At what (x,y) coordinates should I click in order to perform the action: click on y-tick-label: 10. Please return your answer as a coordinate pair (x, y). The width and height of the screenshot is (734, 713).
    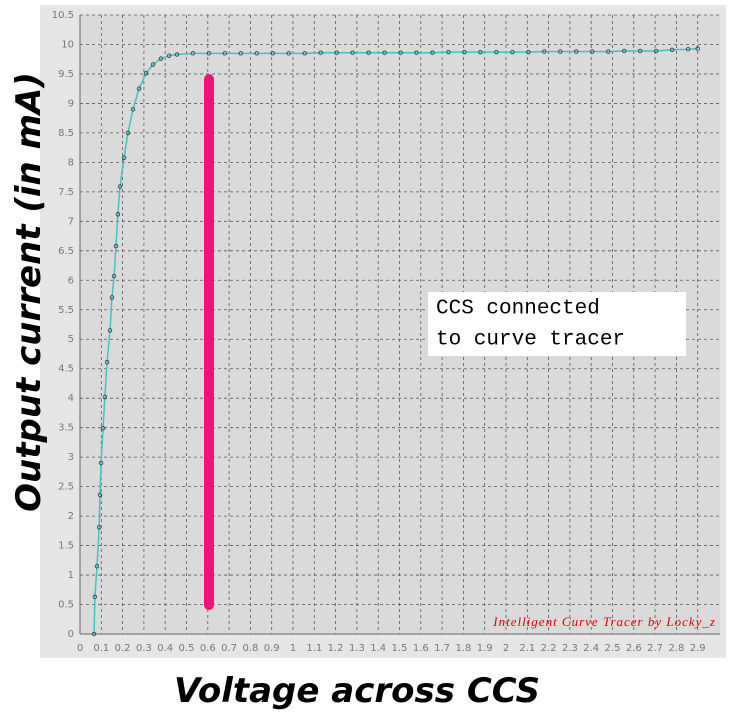
    Looking at the image, I should click on (67, 44).